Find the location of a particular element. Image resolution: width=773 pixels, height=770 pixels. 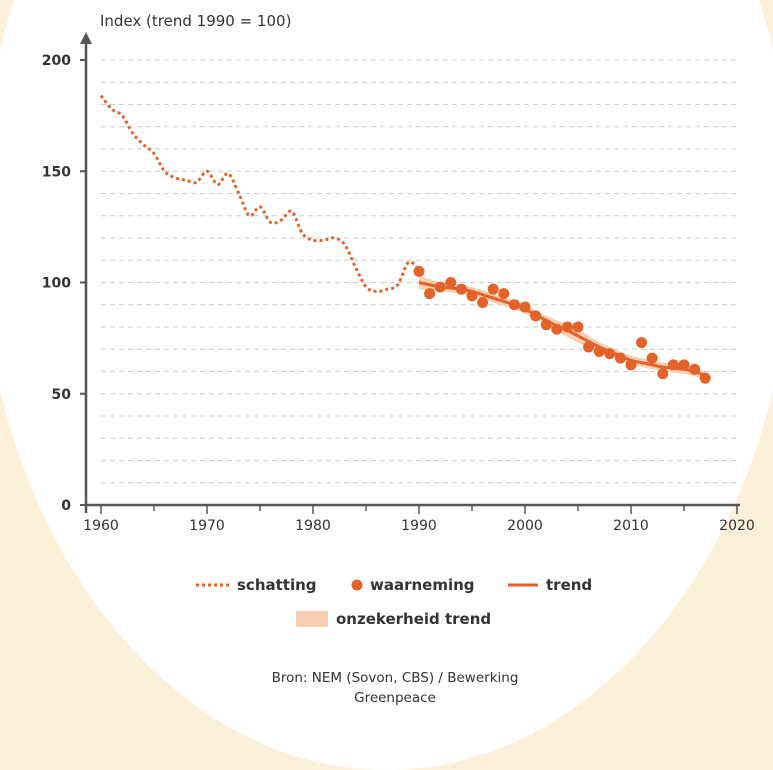

x-tick-label: 1980 is located at coordinates (313, 526).